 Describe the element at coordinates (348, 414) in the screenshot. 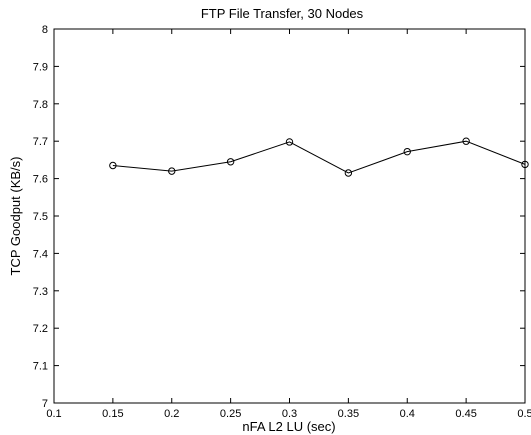

I see `x-tick-label: 0.35` at that location.